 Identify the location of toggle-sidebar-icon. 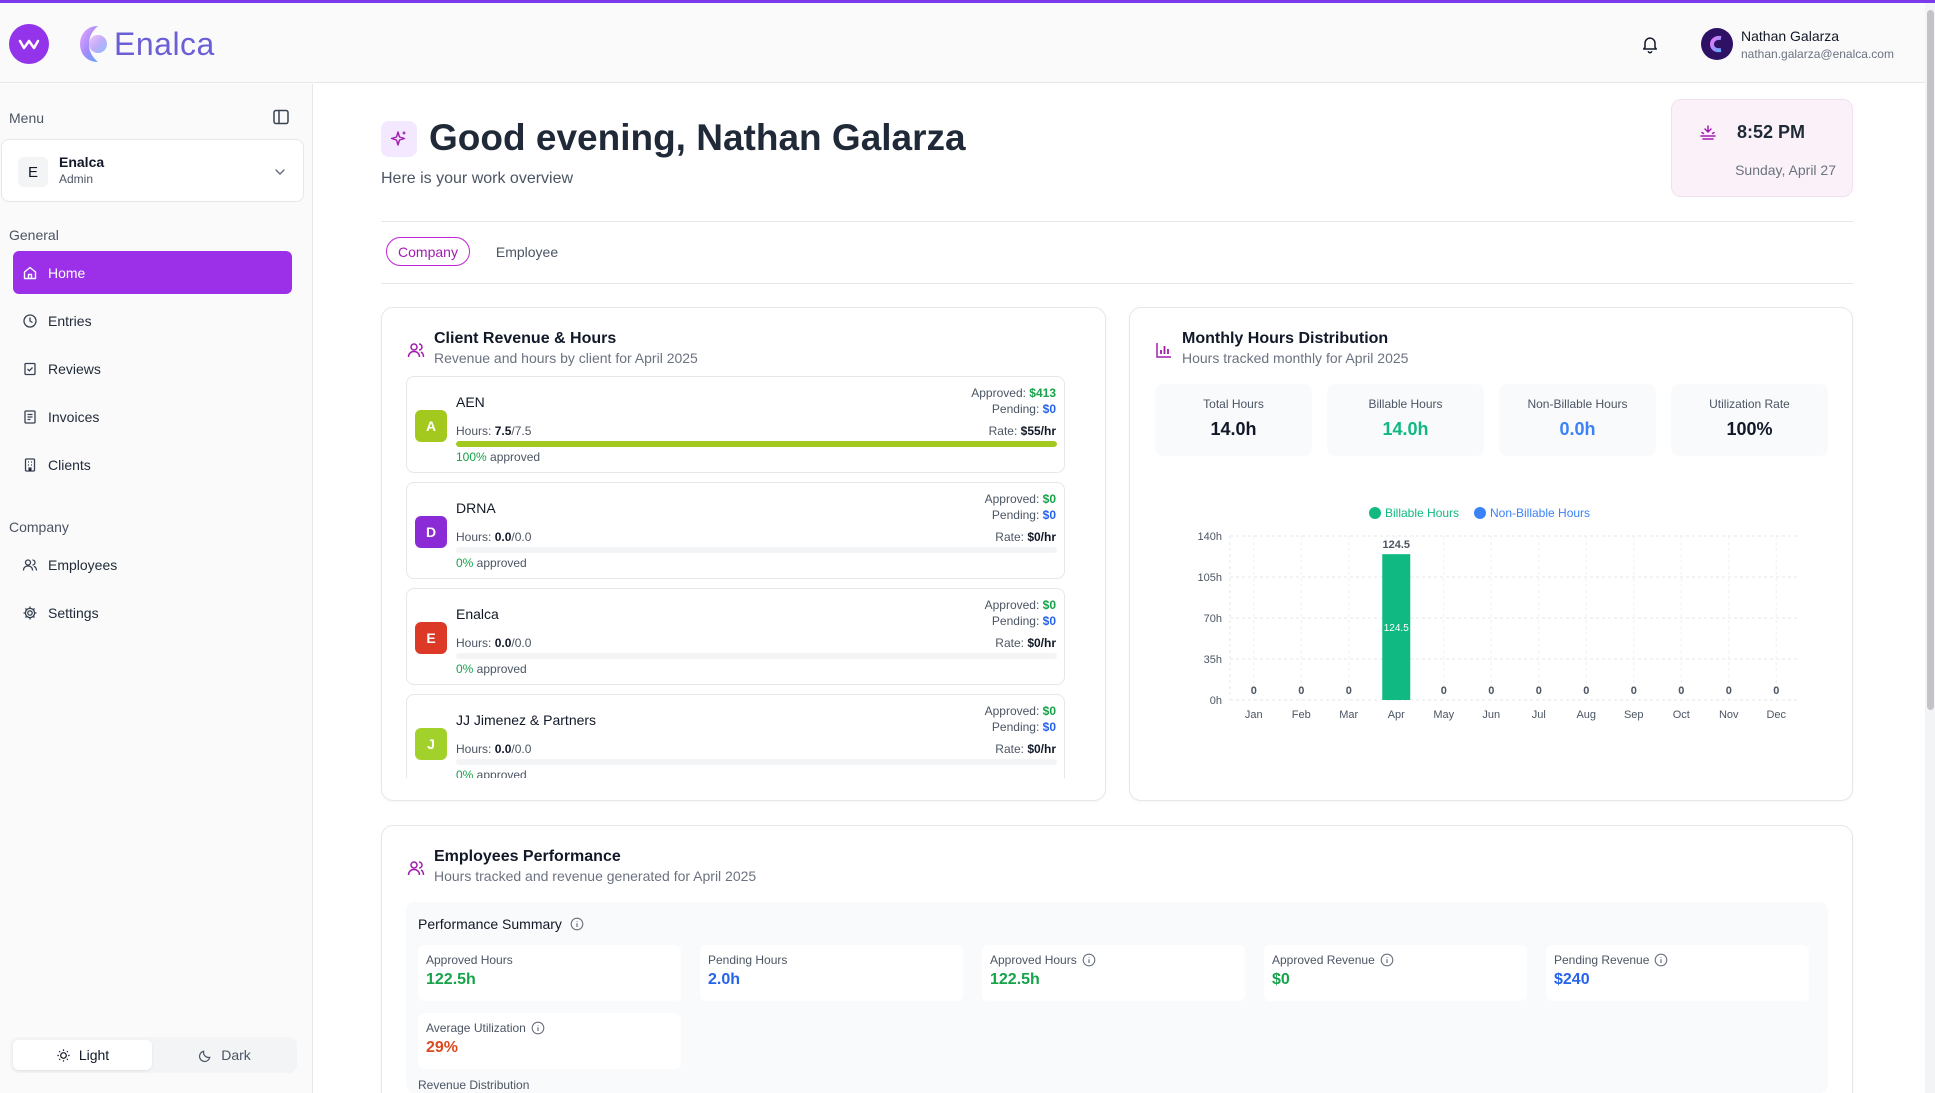
(281, 117).